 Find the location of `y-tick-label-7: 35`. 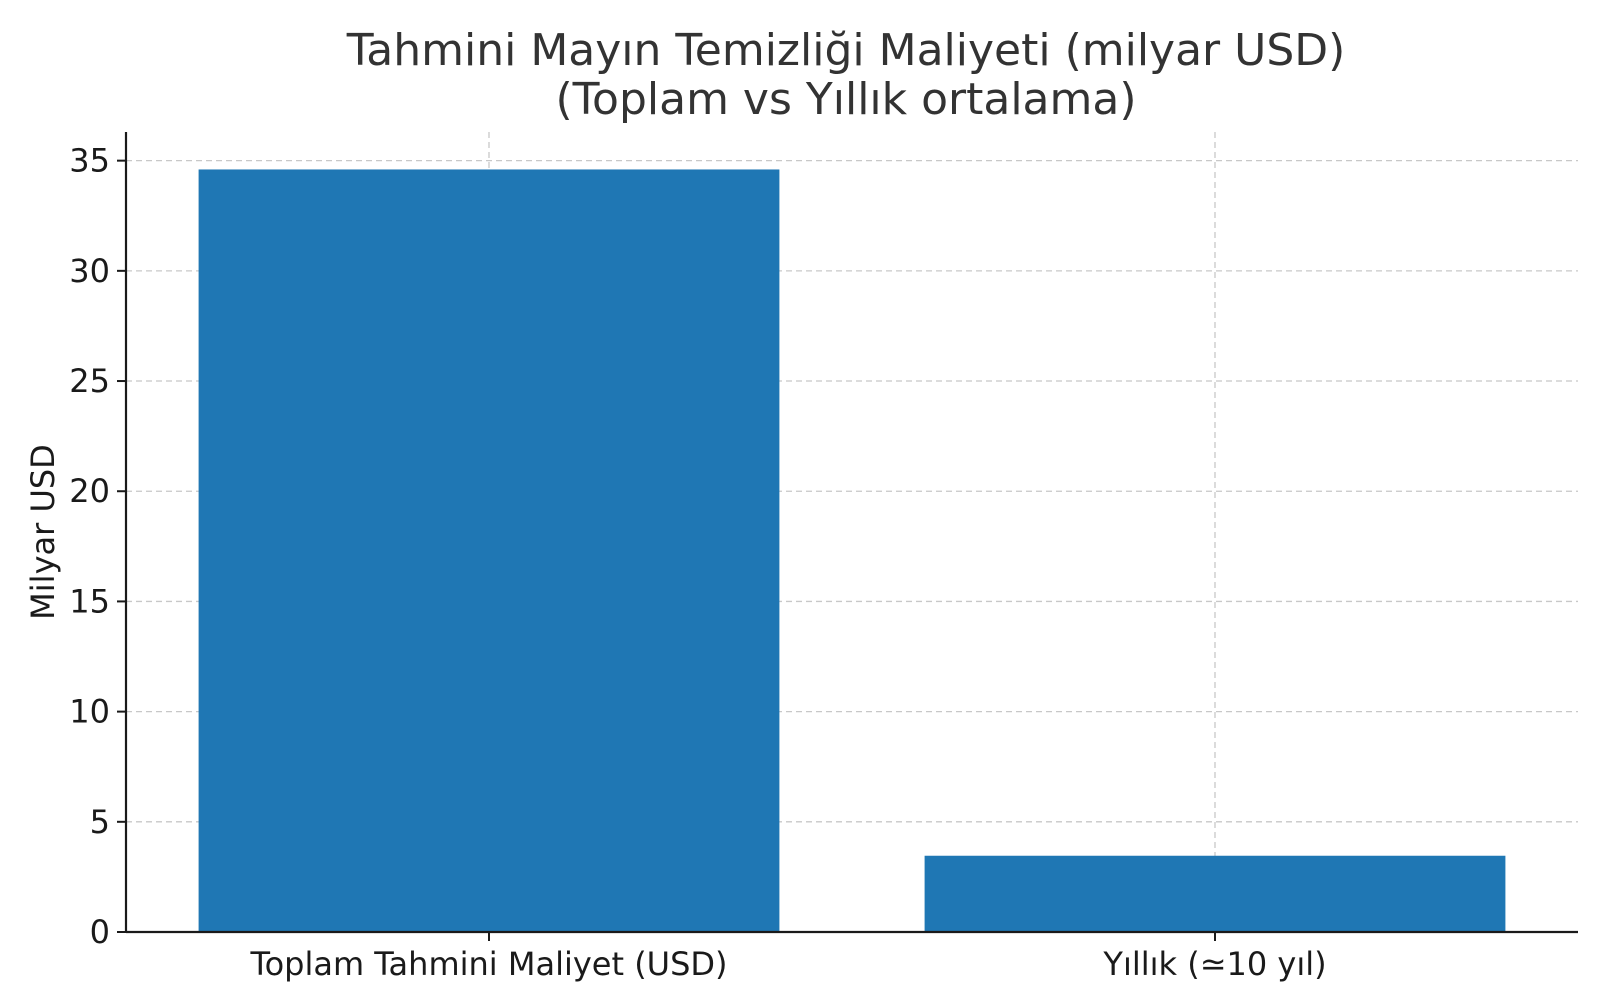

y-tick-label-7: 35 is located at coordinates (89, 161).